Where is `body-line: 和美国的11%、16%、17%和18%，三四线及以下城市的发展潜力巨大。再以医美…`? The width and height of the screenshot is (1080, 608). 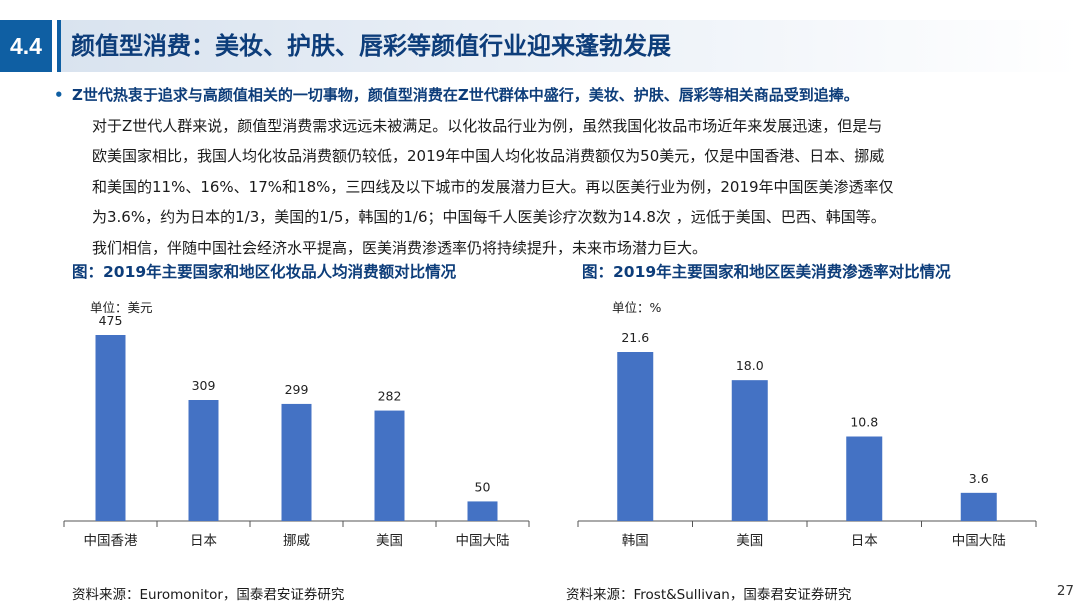
body-line: 和美国的11%、16%、17%和18%，三四线及以下城市的发展潜力巨大。再以医美… is located at coordinates (493, 186).